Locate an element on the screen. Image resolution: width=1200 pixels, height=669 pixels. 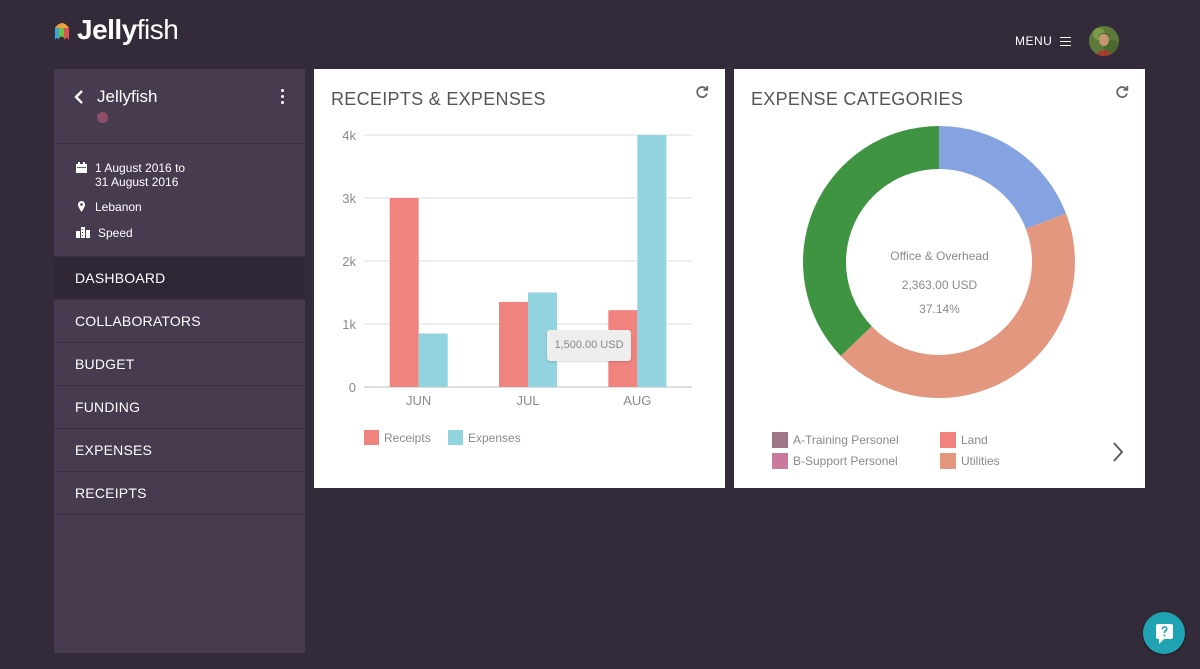
legend-a-training-swatch is located at coordinates (780, 440).